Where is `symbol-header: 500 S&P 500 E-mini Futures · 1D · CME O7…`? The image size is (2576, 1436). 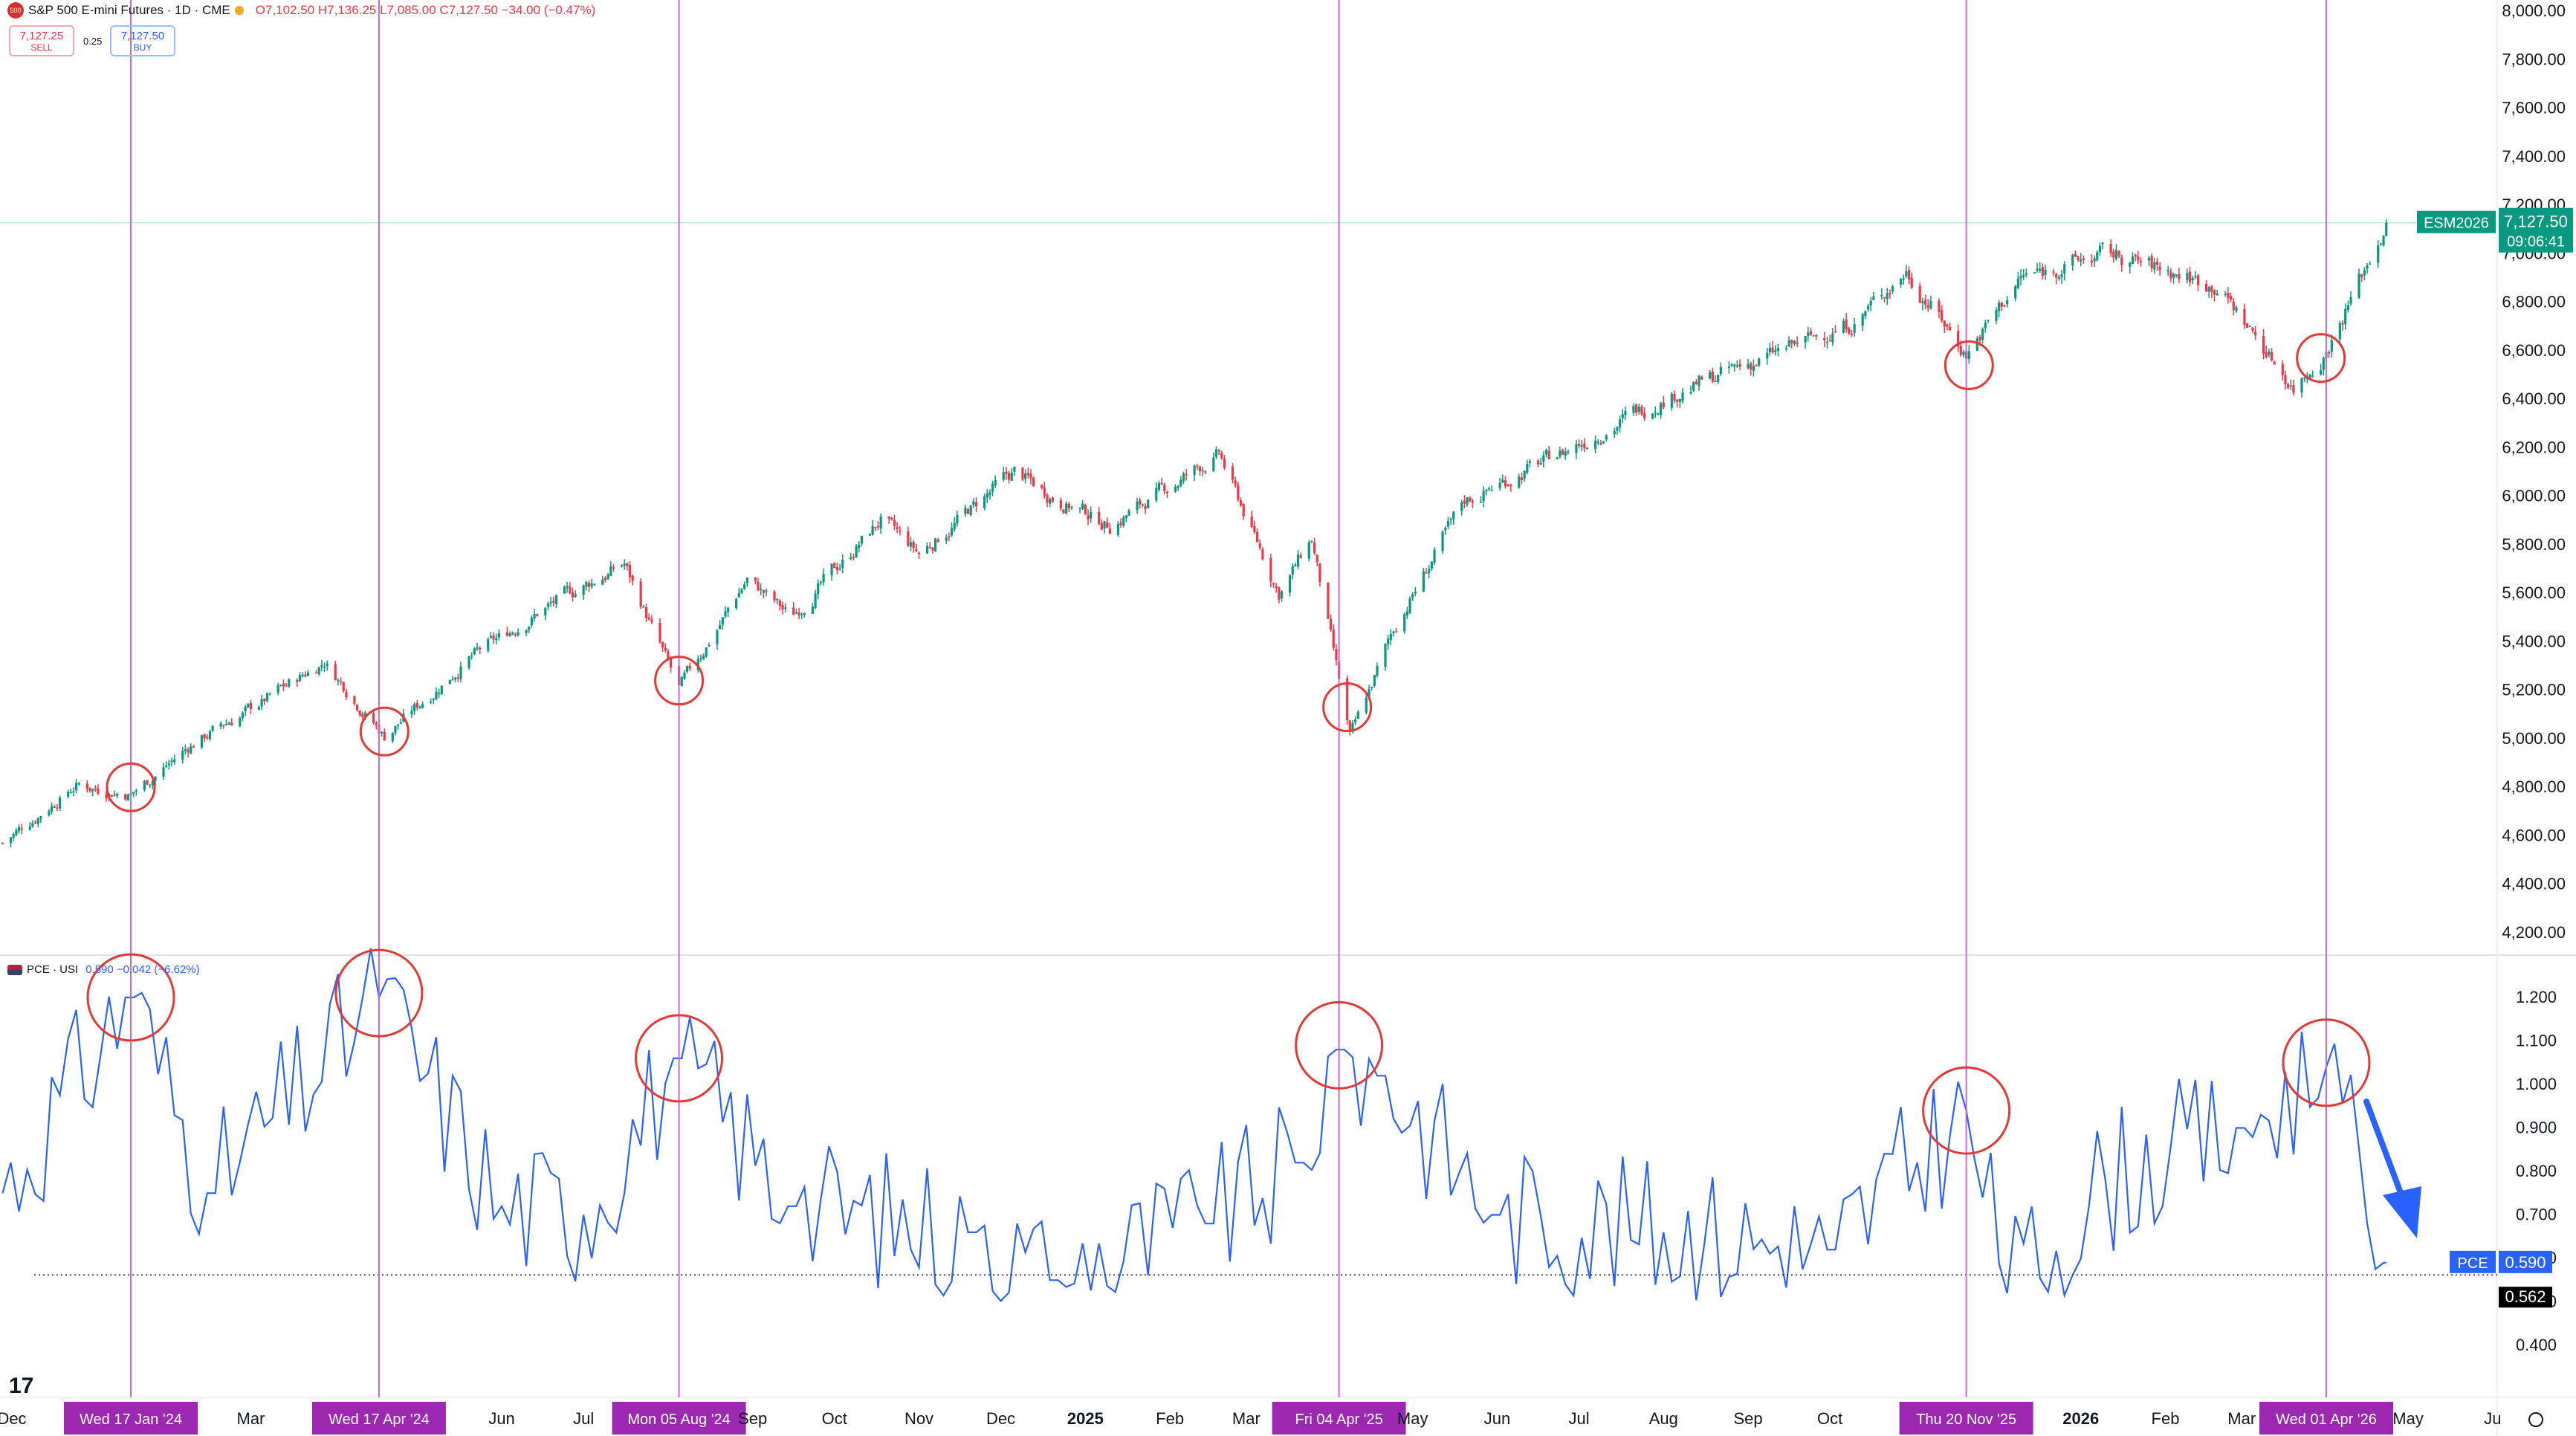
symbol-header: 500 S&P 500 E-mini Futures · 1D · CME O7… is located at coordinates (301, 10).